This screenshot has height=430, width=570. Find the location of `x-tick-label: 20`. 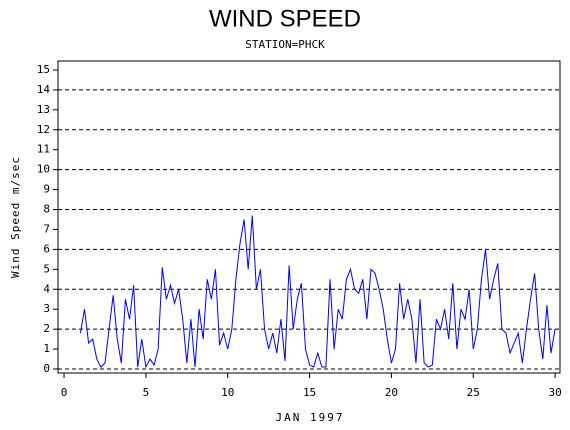

x-tick-label: 20 is located at coordinates (391, 392).